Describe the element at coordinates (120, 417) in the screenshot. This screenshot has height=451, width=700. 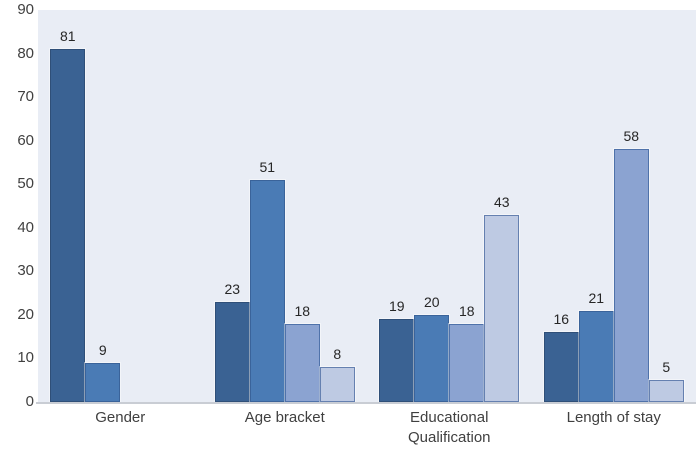
I see `category-label: Gender` at that location.